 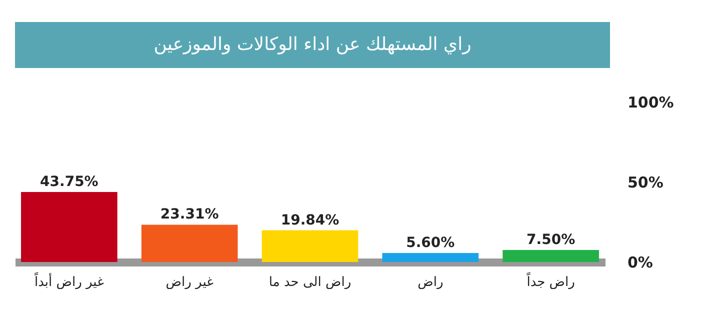 I want to click on chart-title: راي المستهلك عن اداء الوكالات والموزعين, so click(x=312, y=45).